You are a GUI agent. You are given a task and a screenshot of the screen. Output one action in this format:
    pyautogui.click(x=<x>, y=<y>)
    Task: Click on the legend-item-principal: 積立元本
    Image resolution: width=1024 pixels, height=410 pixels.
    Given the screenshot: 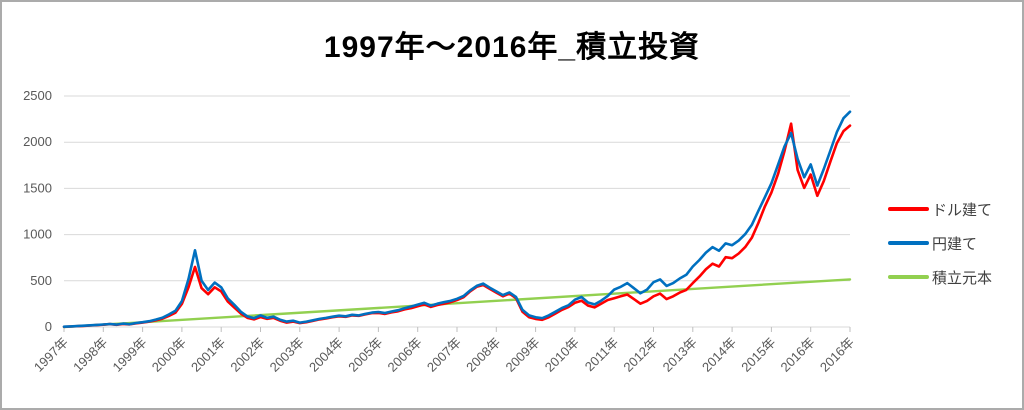 What is the action you would take?
    pyautogui.click(x=940, y=277)
    